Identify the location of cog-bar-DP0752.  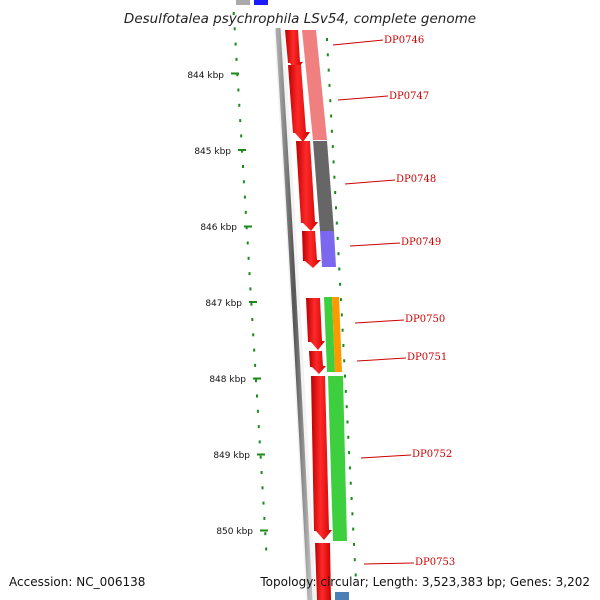
(337, 458).